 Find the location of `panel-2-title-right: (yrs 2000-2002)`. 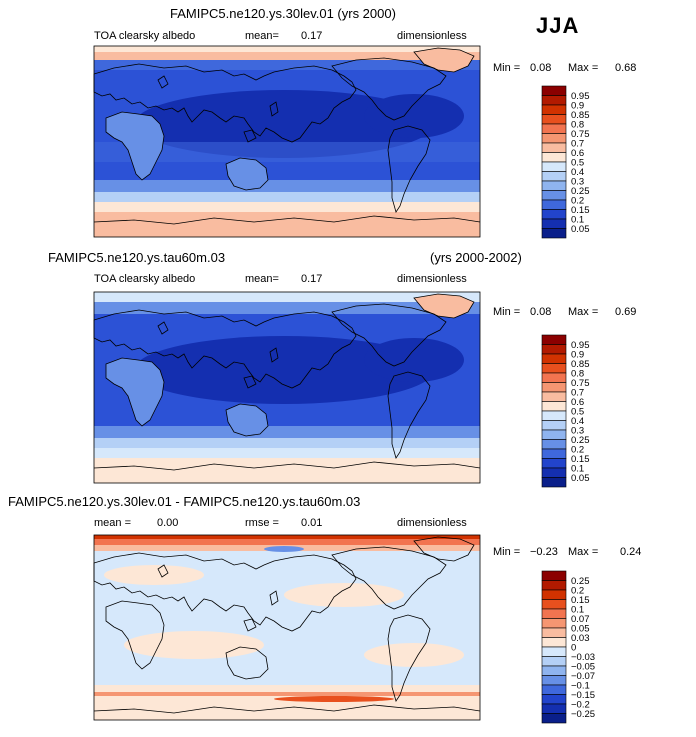

panel-2-title-right: (yrs 2000-2002) is located at coordinates (476, 257).